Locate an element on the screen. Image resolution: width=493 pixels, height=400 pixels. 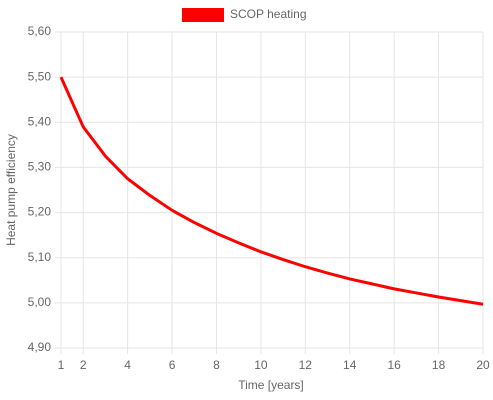
legend-swatch is located at coordinates (203, 15).